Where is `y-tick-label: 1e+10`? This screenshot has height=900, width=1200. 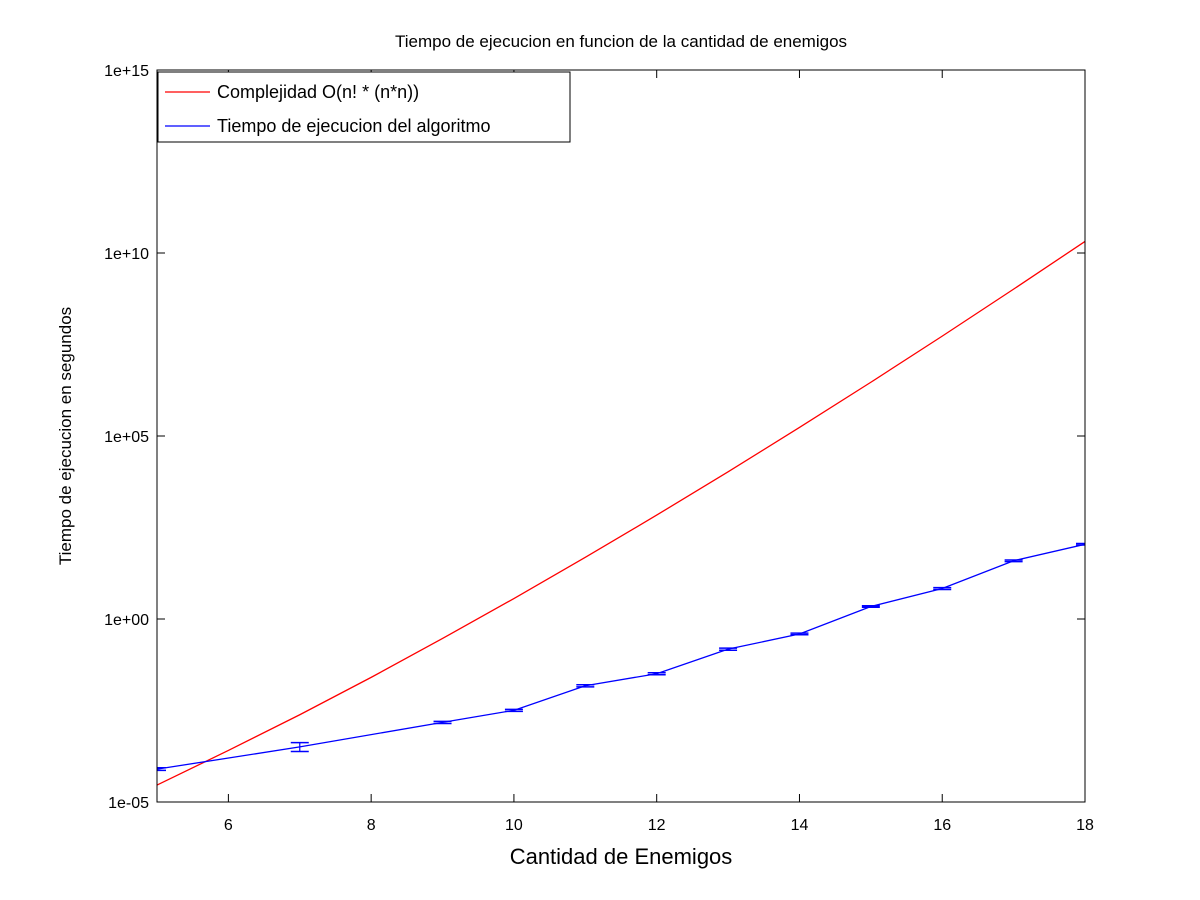 y-tick-label: 1e+10 is located at coordinates (126, 254).